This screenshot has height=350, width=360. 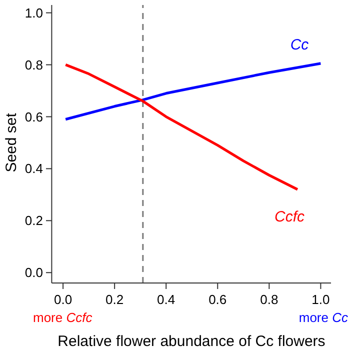 What do you see at coordinates (321, 299) in the screenshot?
I see `x-tick-label: 1.0` at bounding box center [321, 299].